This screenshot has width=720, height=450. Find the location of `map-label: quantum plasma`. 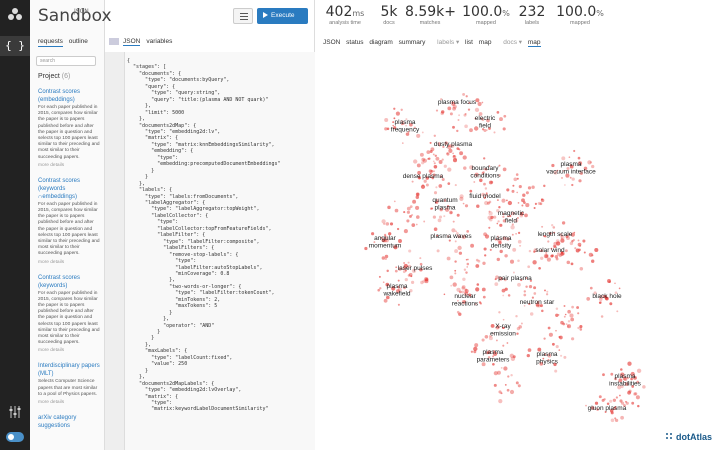

map-label: quantum plasma is located at coordinates (444, 204).